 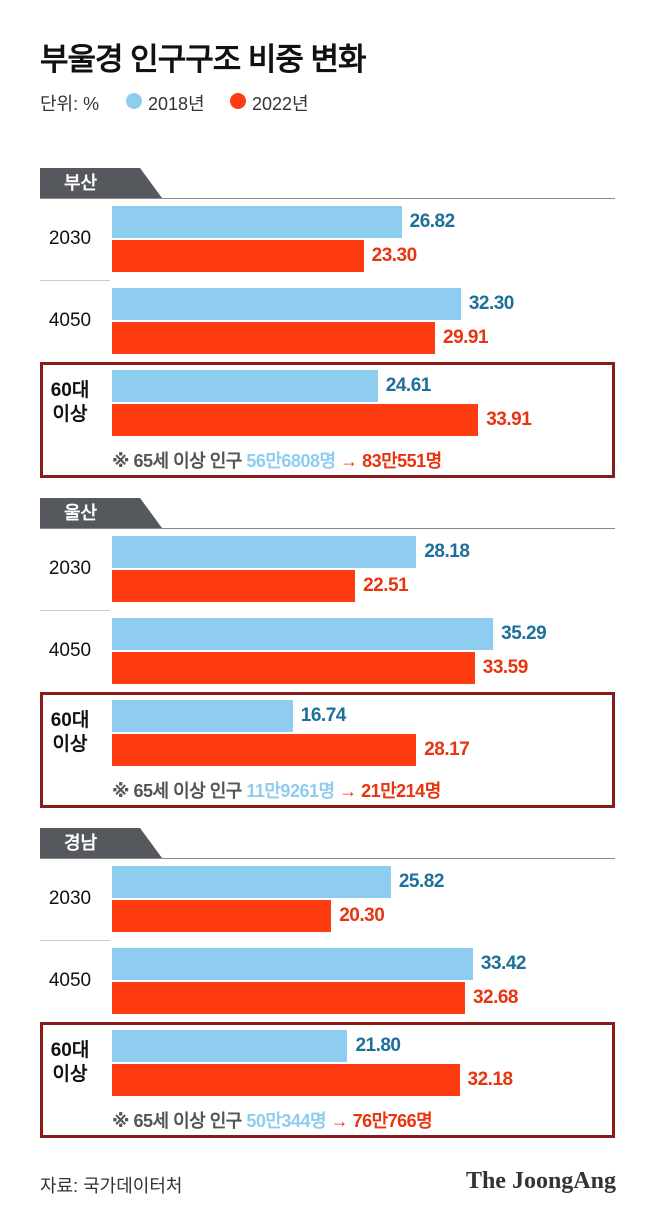 What do you see at coordinates (503, 963) in the screenshot?
I see `value-label: 33.42` at bounding box center [503, 963].